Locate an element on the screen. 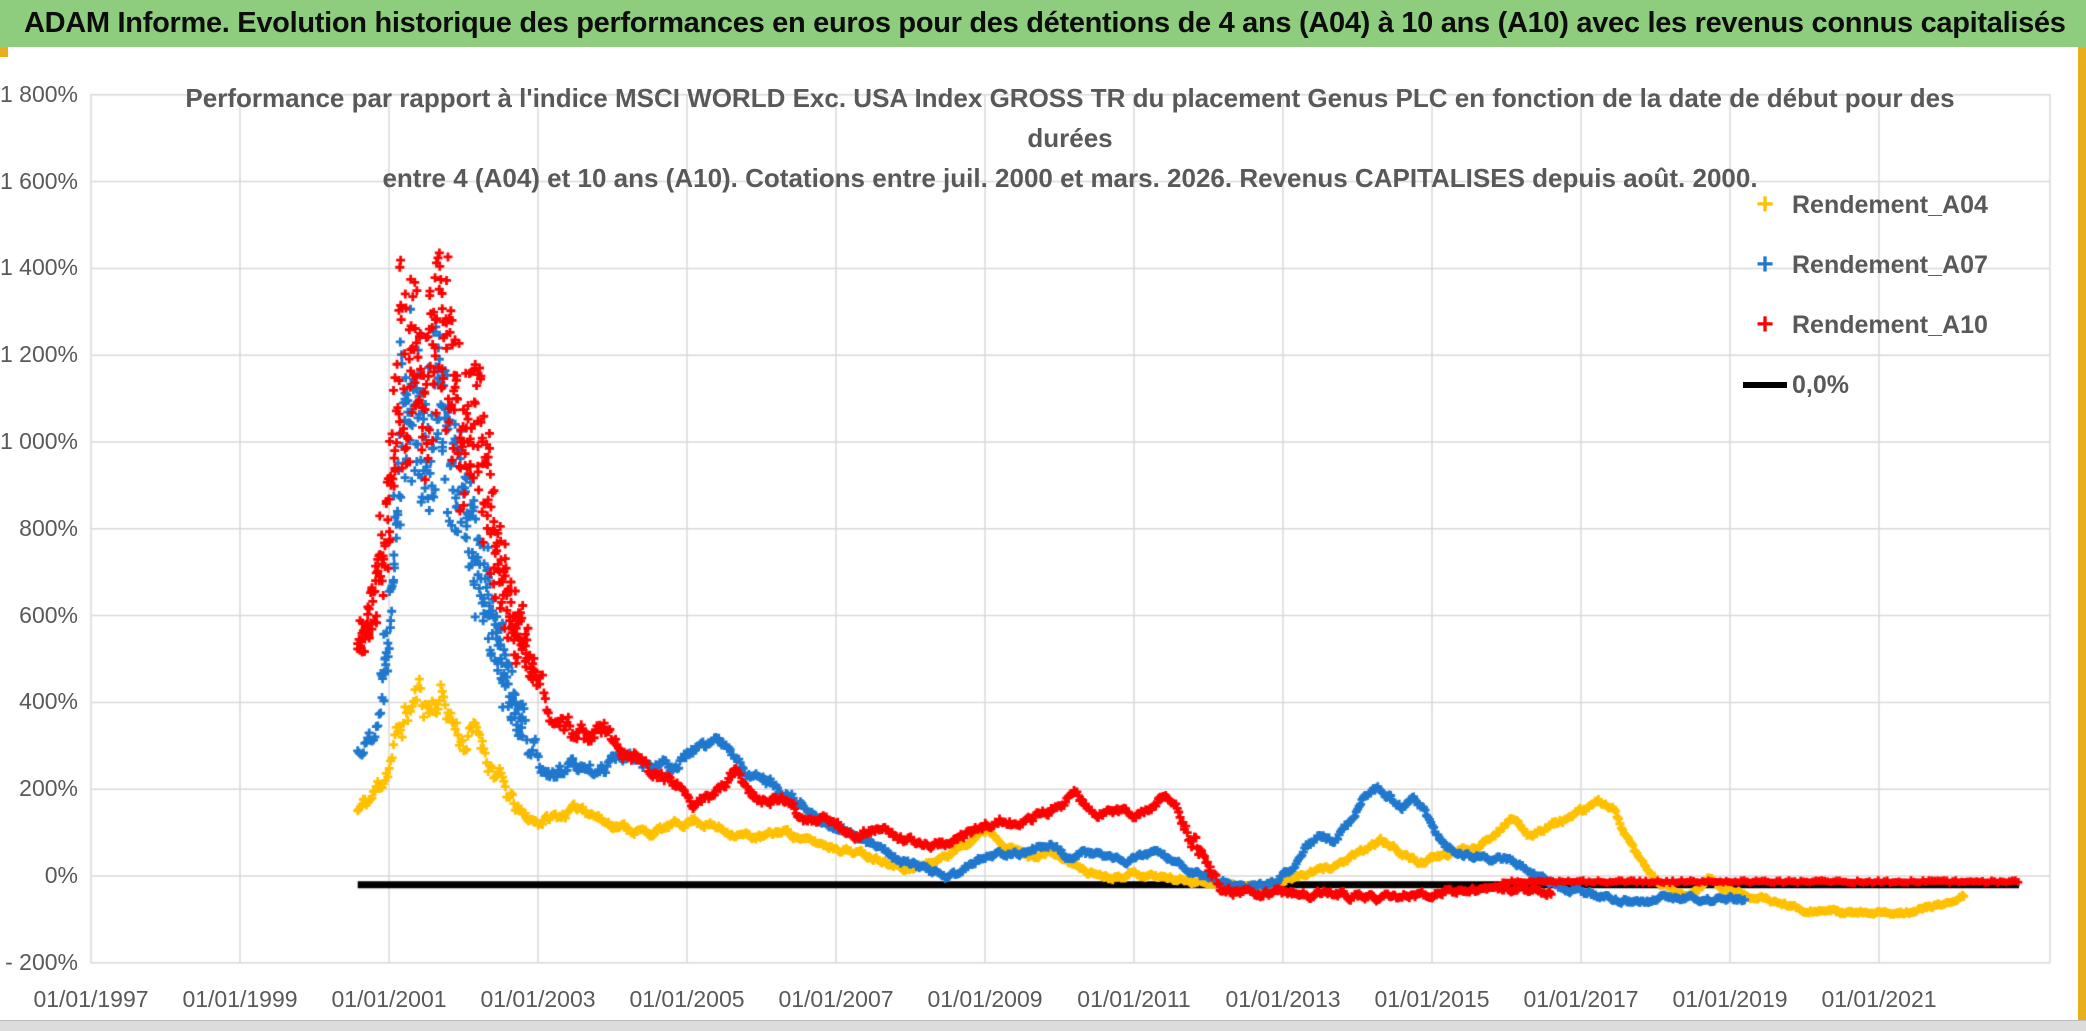 The image size is (2086, 1031). x-axis-label: 01/01/2009 is located at coordinates (985, 999).